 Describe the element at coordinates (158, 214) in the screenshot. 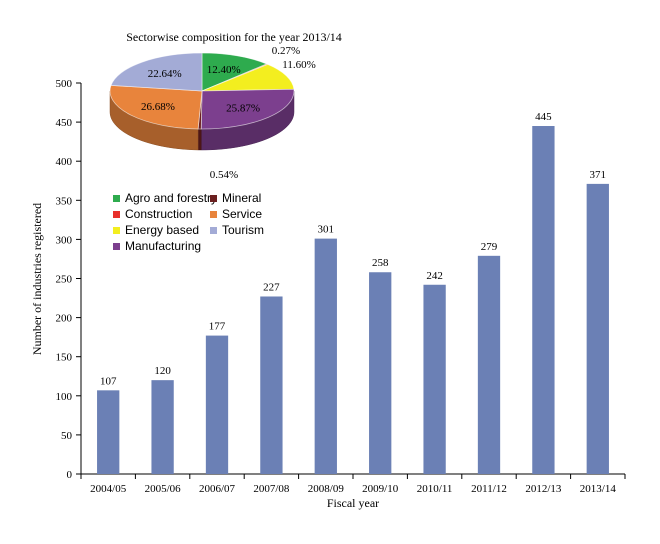

I see `legend-label: Construction` at that location.